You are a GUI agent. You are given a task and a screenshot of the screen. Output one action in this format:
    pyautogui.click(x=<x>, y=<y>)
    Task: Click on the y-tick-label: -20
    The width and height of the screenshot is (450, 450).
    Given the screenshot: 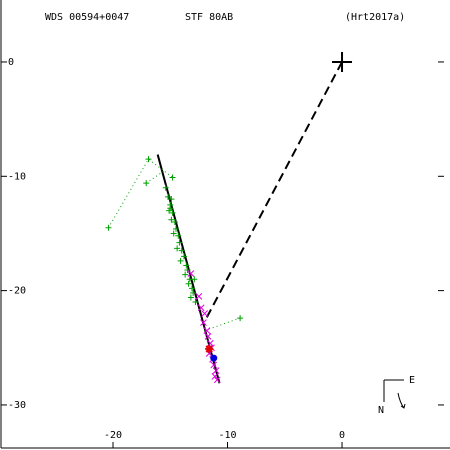 What is the action you would take?
    pyautogui.click(x=17, y=291)
    